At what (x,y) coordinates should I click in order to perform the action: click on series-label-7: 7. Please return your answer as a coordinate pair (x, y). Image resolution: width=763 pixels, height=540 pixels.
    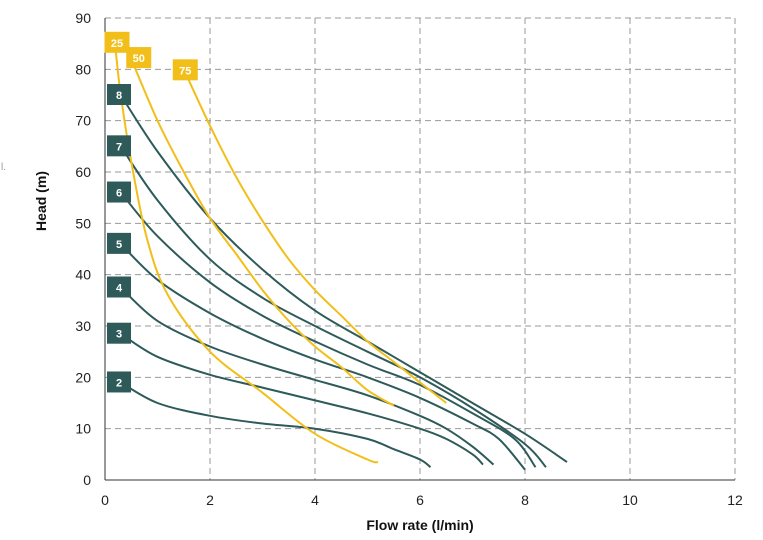
    Looking at the image, I should click on (119, 147).